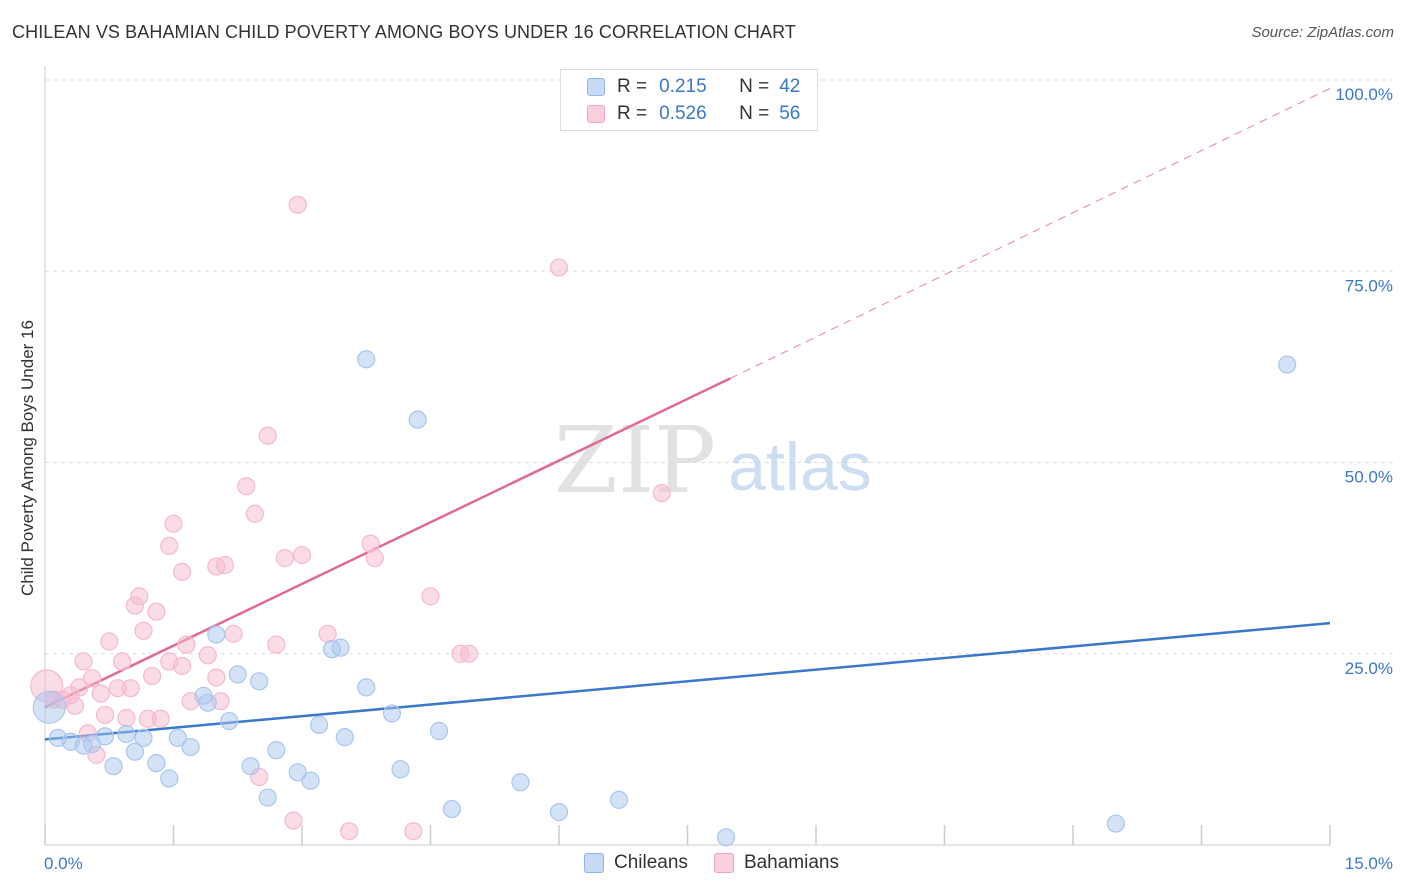 This screenshot has width=1406, height=892. Describe the element at coordinates (1369, 285) in the screenshot. I see `y-tick-label: 75.0%` at that location.